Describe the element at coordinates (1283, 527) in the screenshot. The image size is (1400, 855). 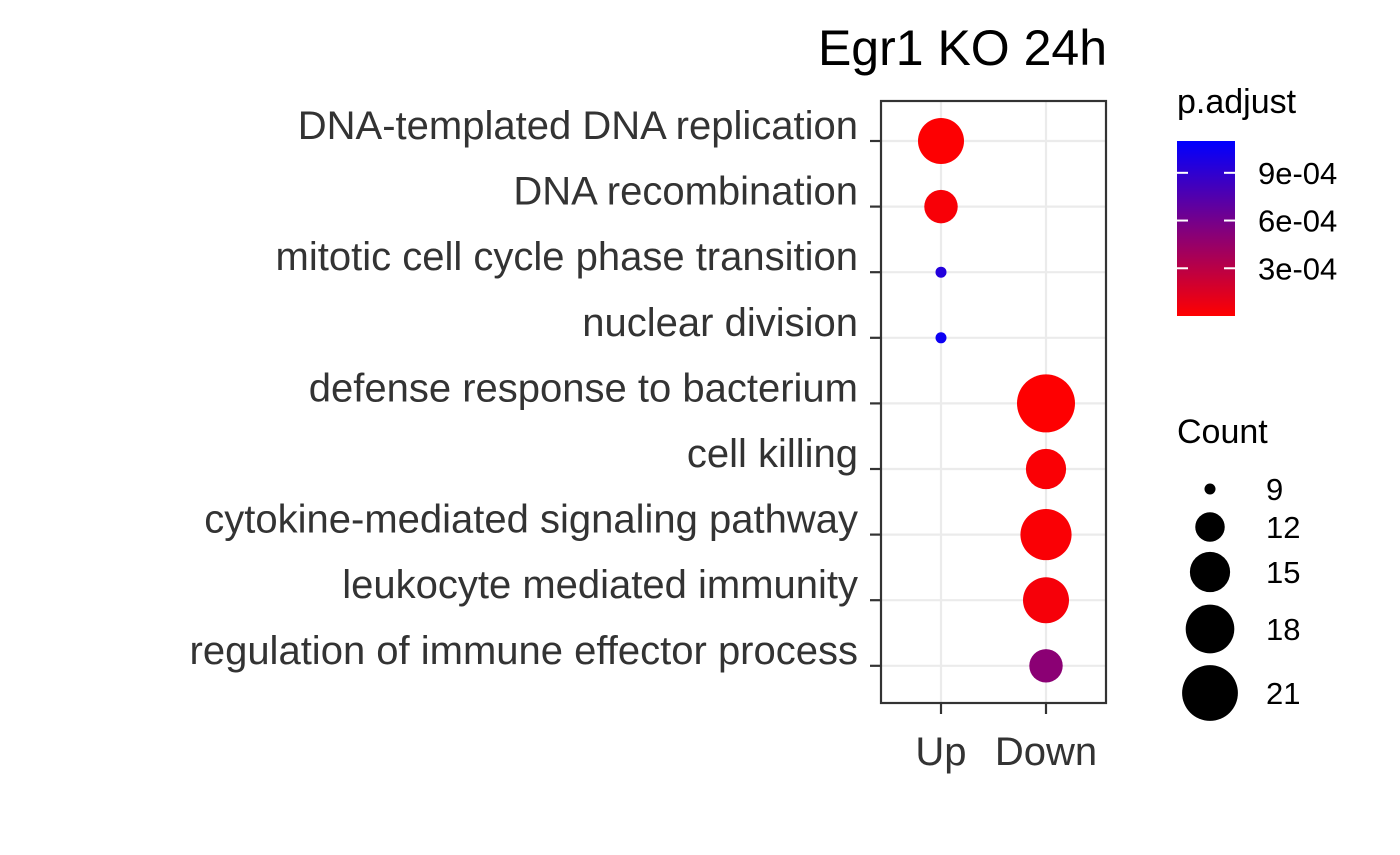
I see `size-legend-label: 12` at that location.